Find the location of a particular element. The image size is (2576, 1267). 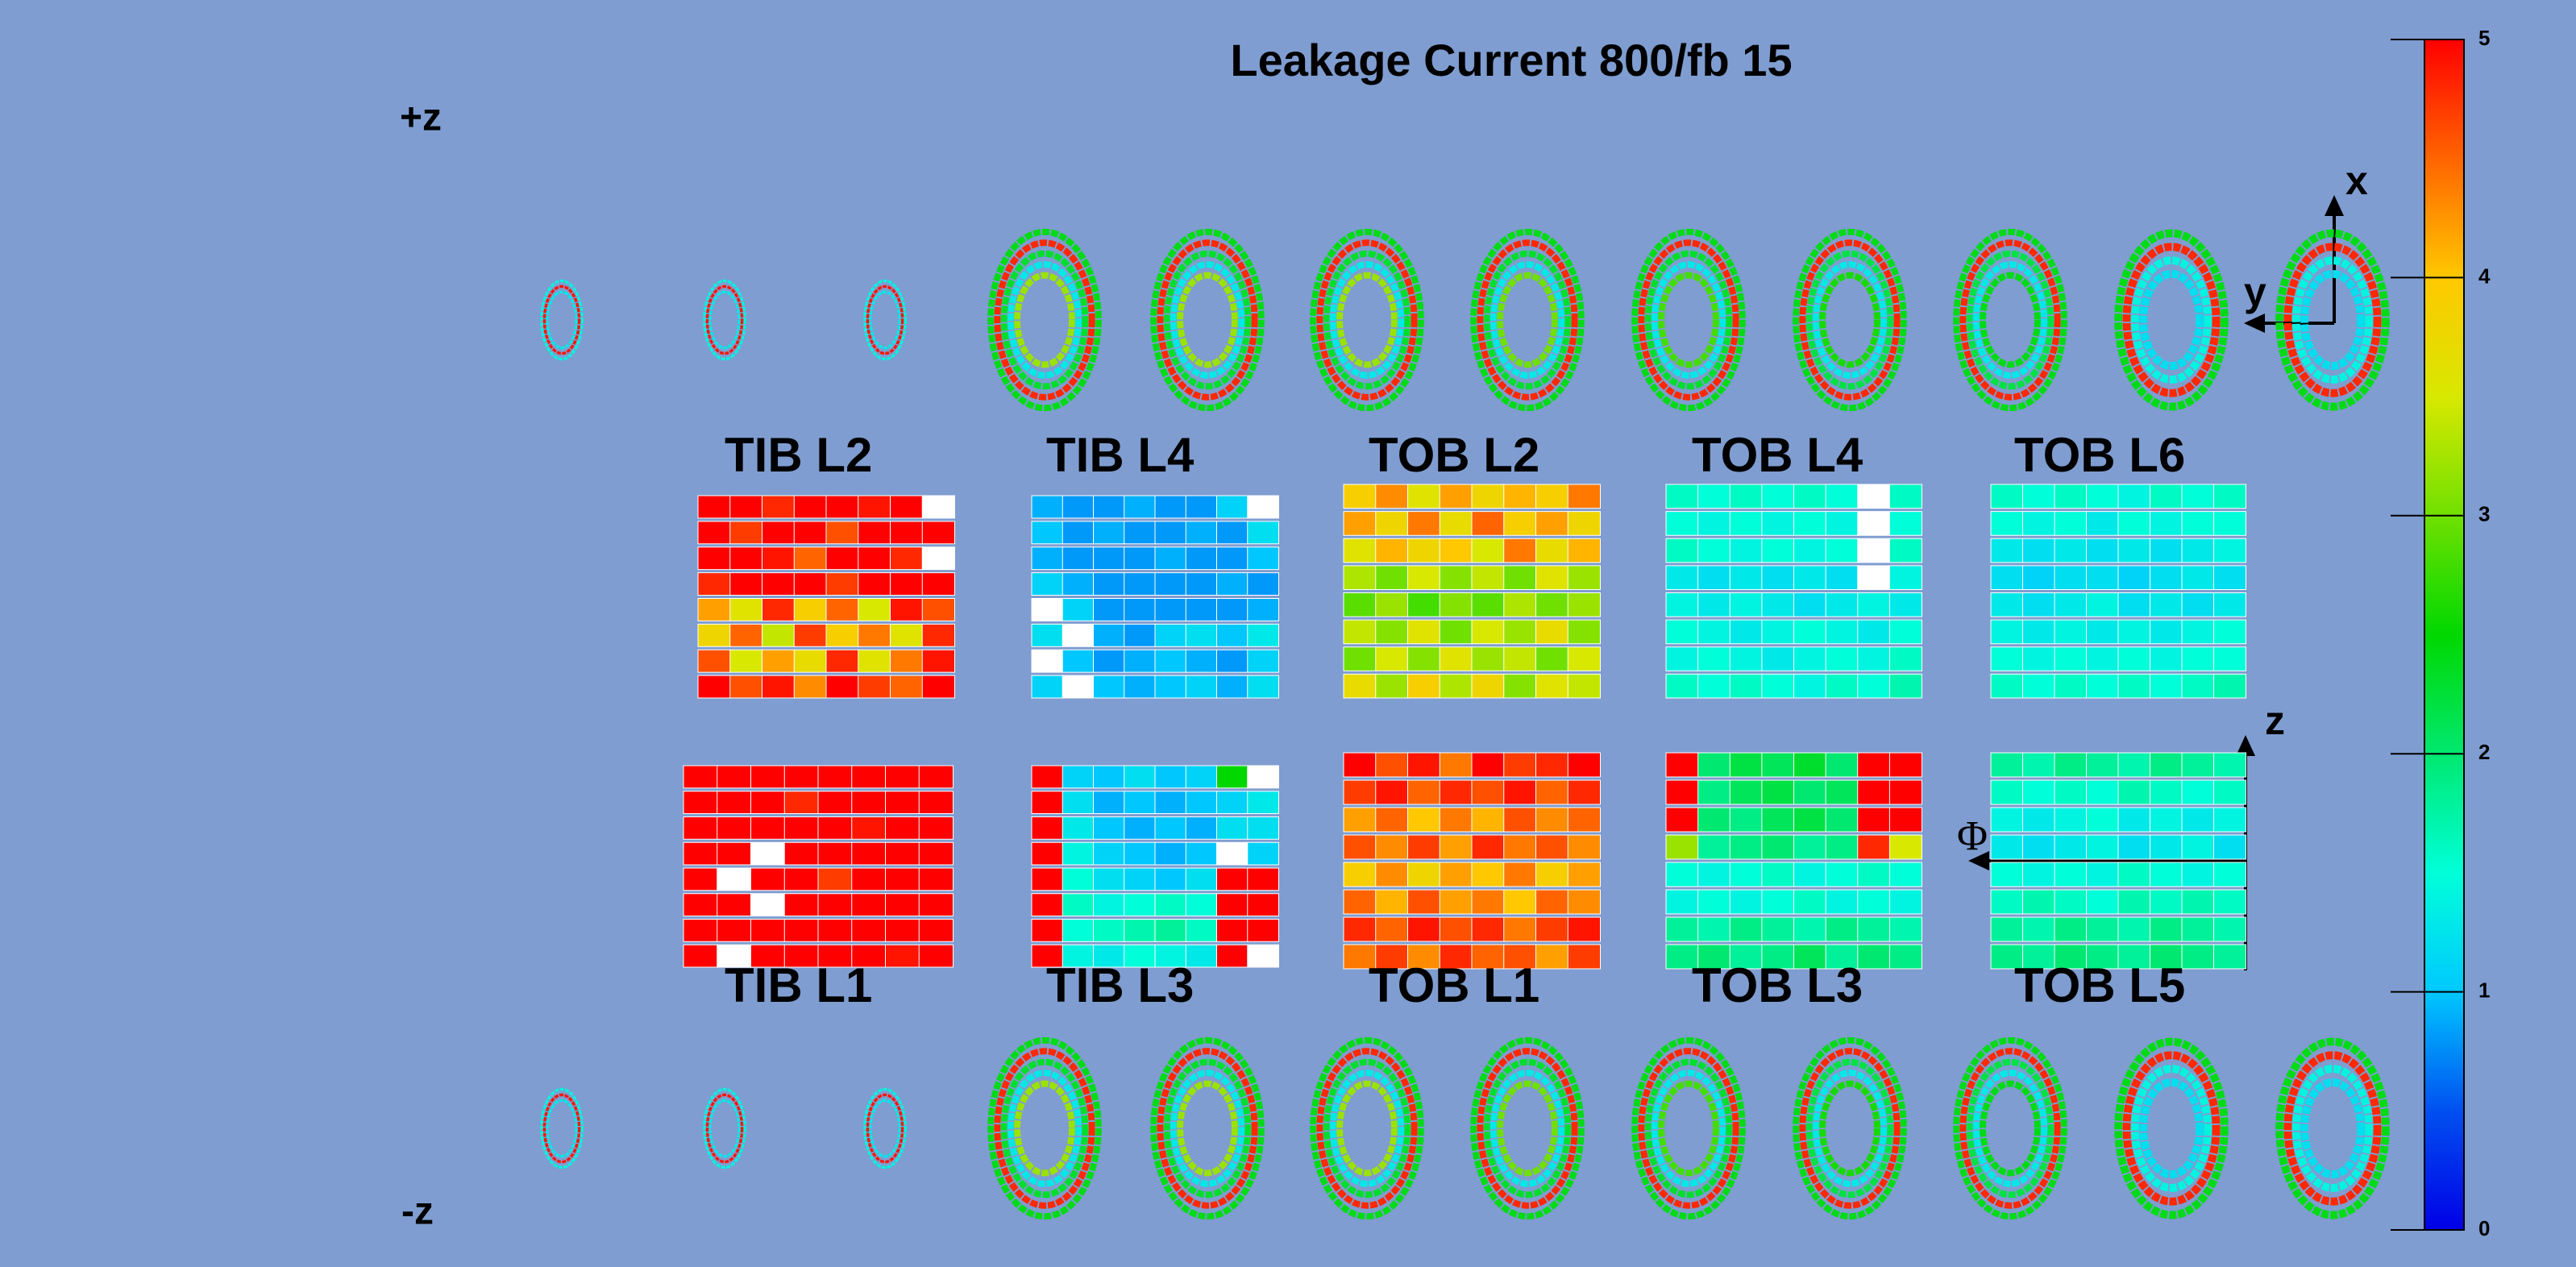

y-axis-label: y is located at coordinates (2255, 291).